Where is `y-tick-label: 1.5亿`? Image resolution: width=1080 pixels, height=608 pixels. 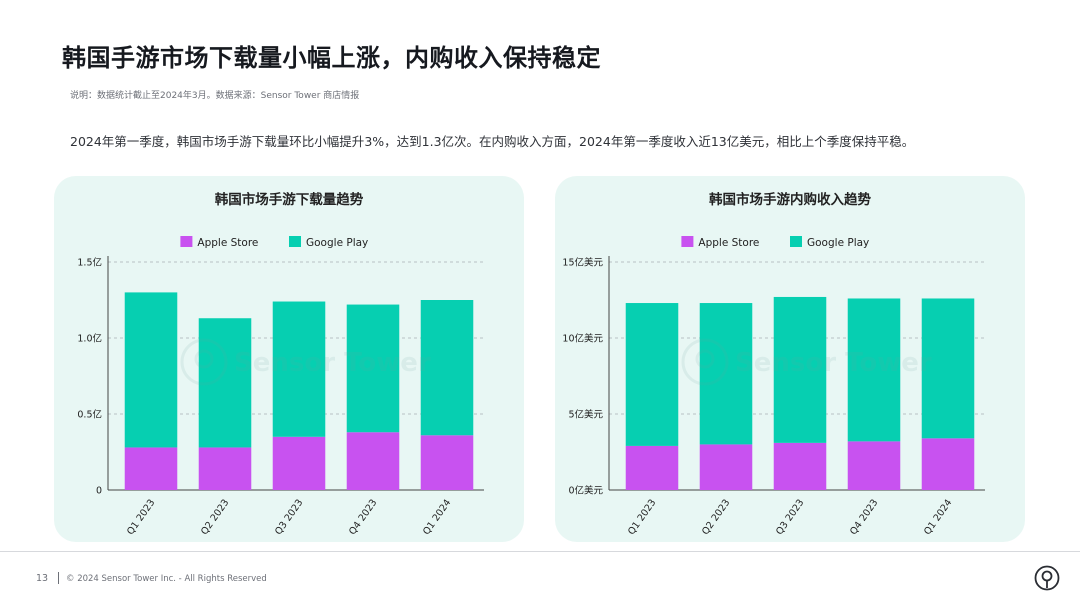 y-tick-label: 1.5亿 is located at coordinates (89, 263).